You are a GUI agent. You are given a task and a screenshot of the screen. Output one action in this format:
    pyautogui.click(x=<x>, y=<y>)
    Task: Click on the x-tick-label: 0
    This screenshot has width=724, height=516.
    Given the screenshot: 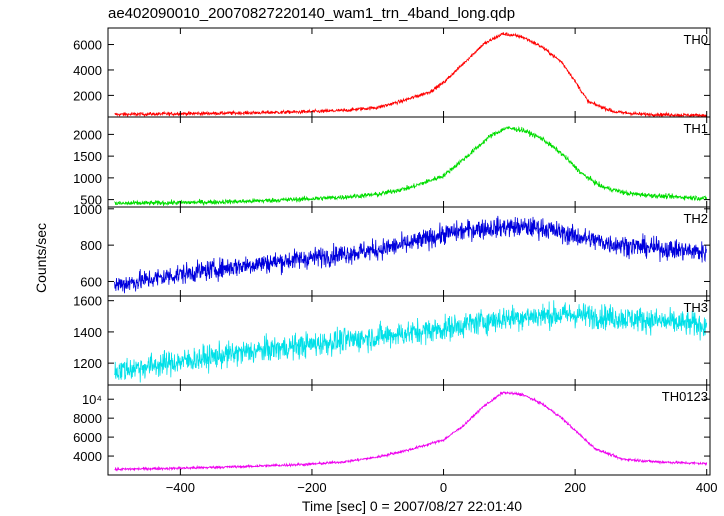 What is the action you would take?
    pyautogui.click(x=443, y=487)
    